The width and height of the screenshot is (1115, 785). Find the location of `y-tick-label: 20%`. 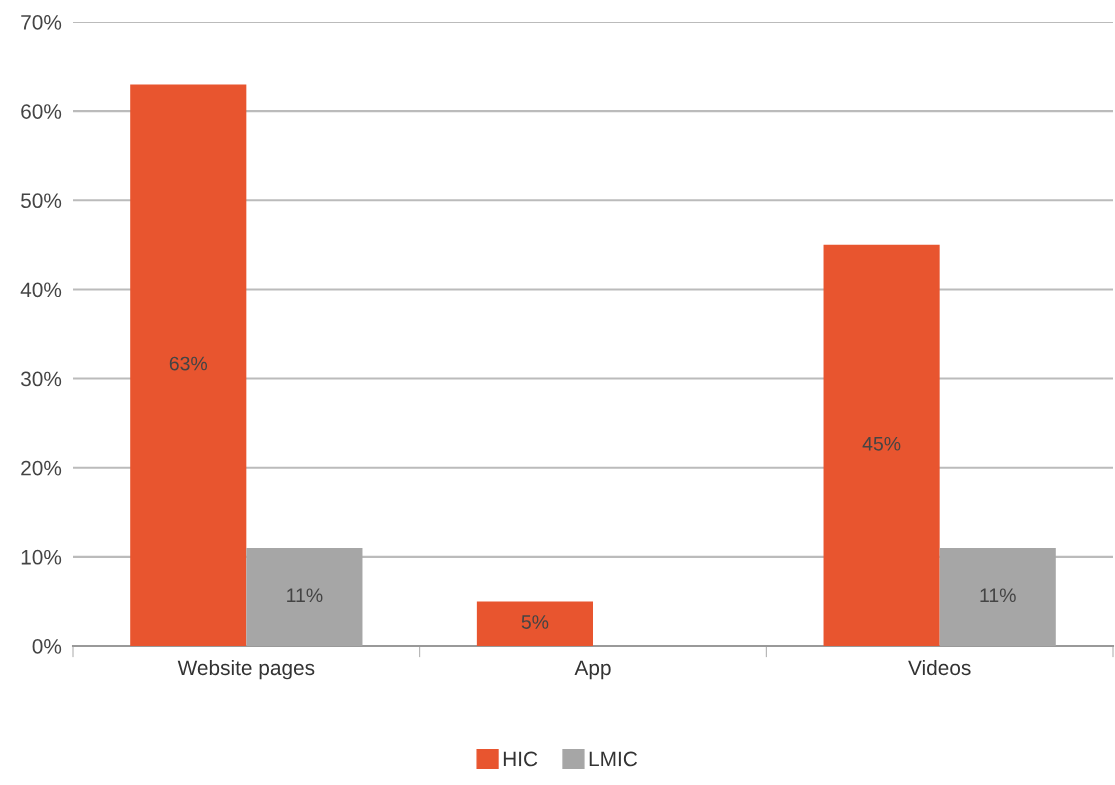

y-tick-label: 20% is located at coordinates (41, 468).